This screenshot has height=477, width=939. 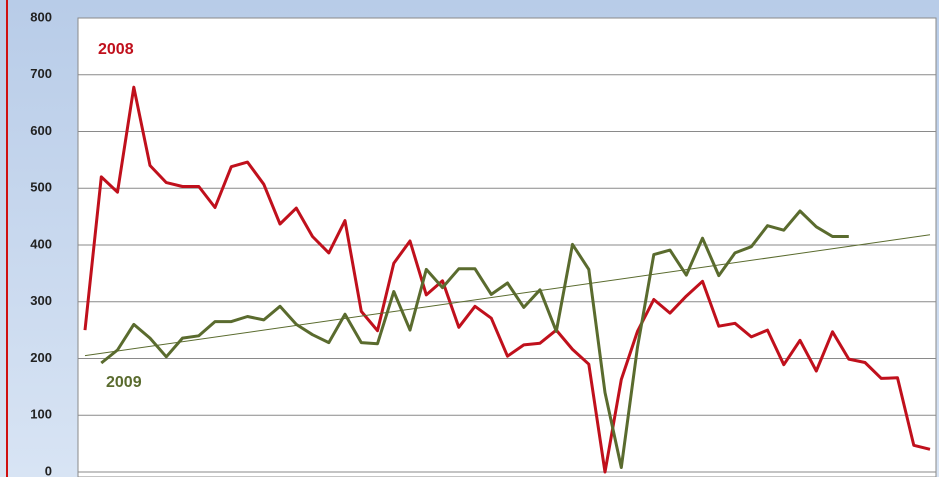 What do you see at coordinates (41, 414) in the screenshot?
I see `y-tick-label: 100` at bounding box center [41, 414].